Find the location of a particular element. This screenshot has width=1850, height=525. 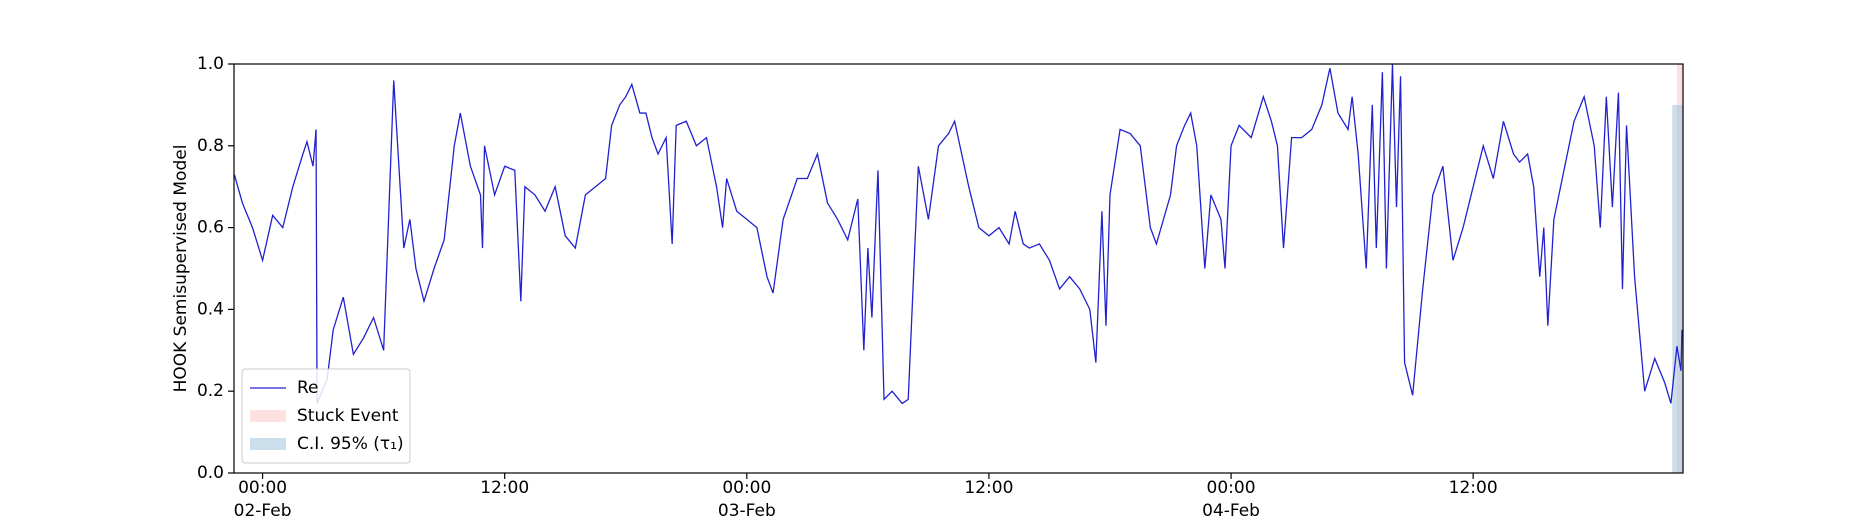

x-tick-label: 00:00 04-Feb is located at coordinates (1231, 499).